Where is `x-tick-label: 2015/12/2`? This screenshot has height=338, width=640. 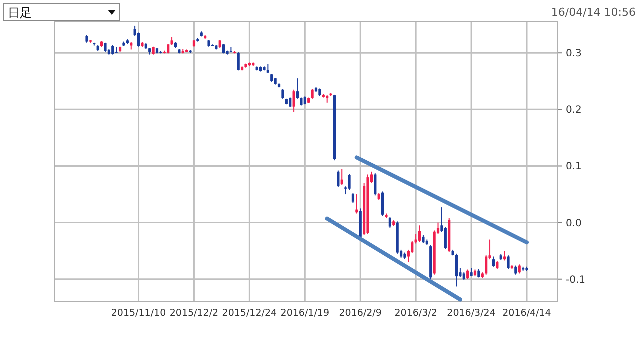
x-tick-label: 2015/12/2 is located at coordinates (194, 313).